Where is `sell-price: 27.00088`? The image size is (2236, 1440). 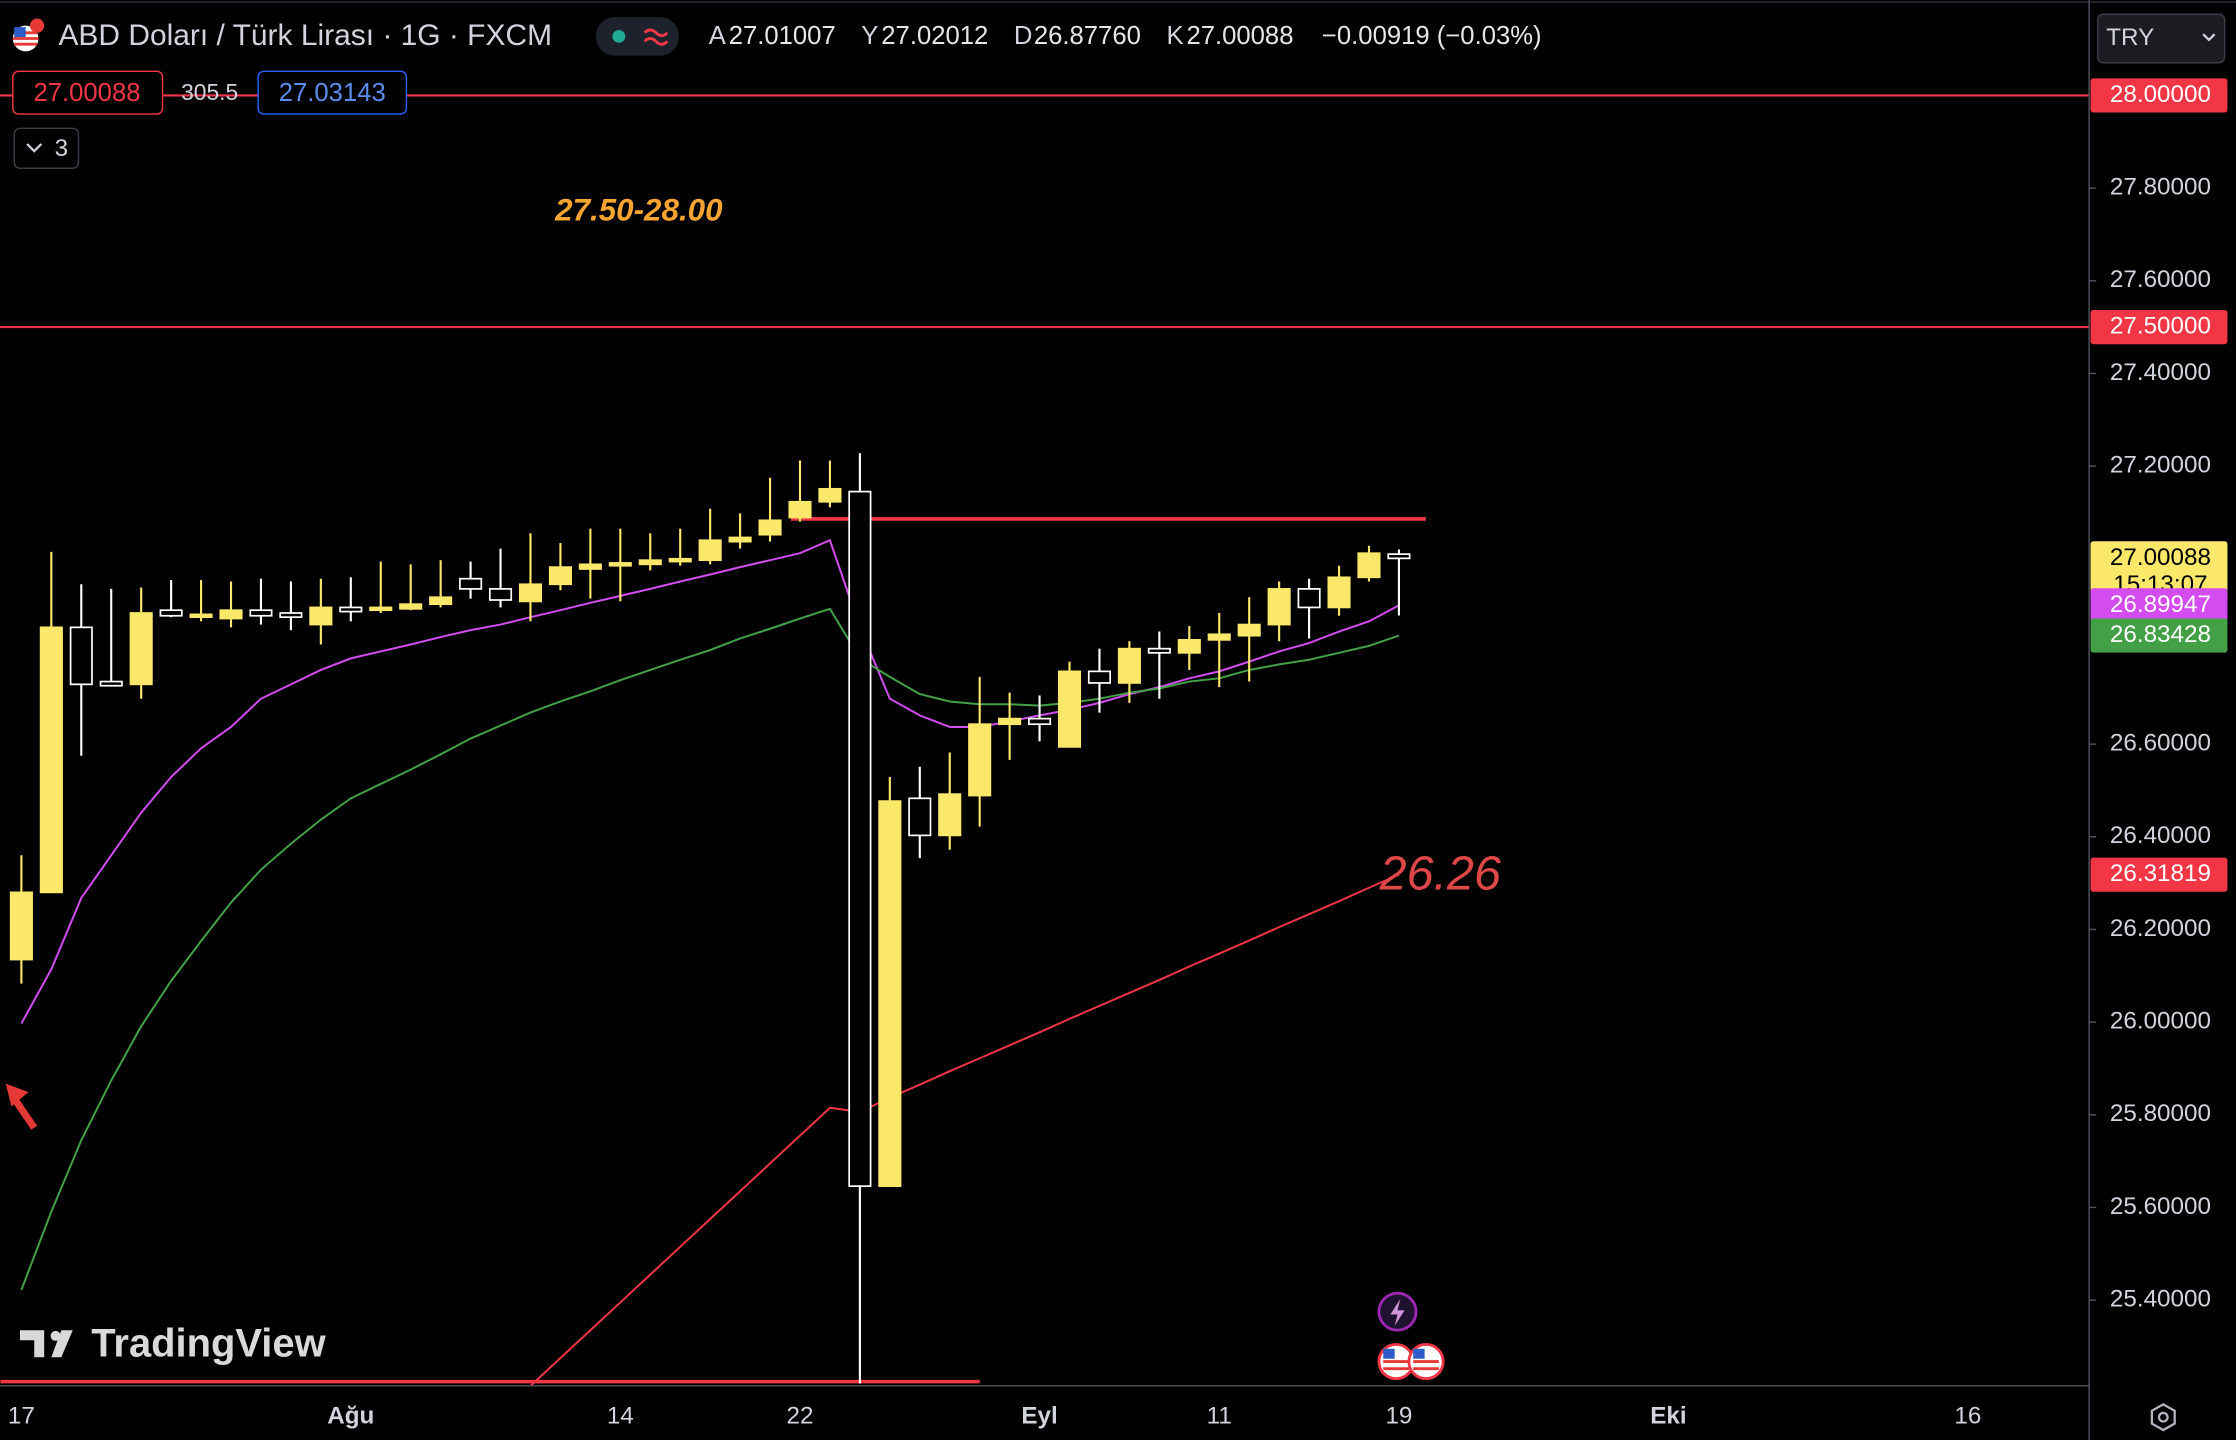 sell-price: 27.00088 is located at coordinates (86, 93).